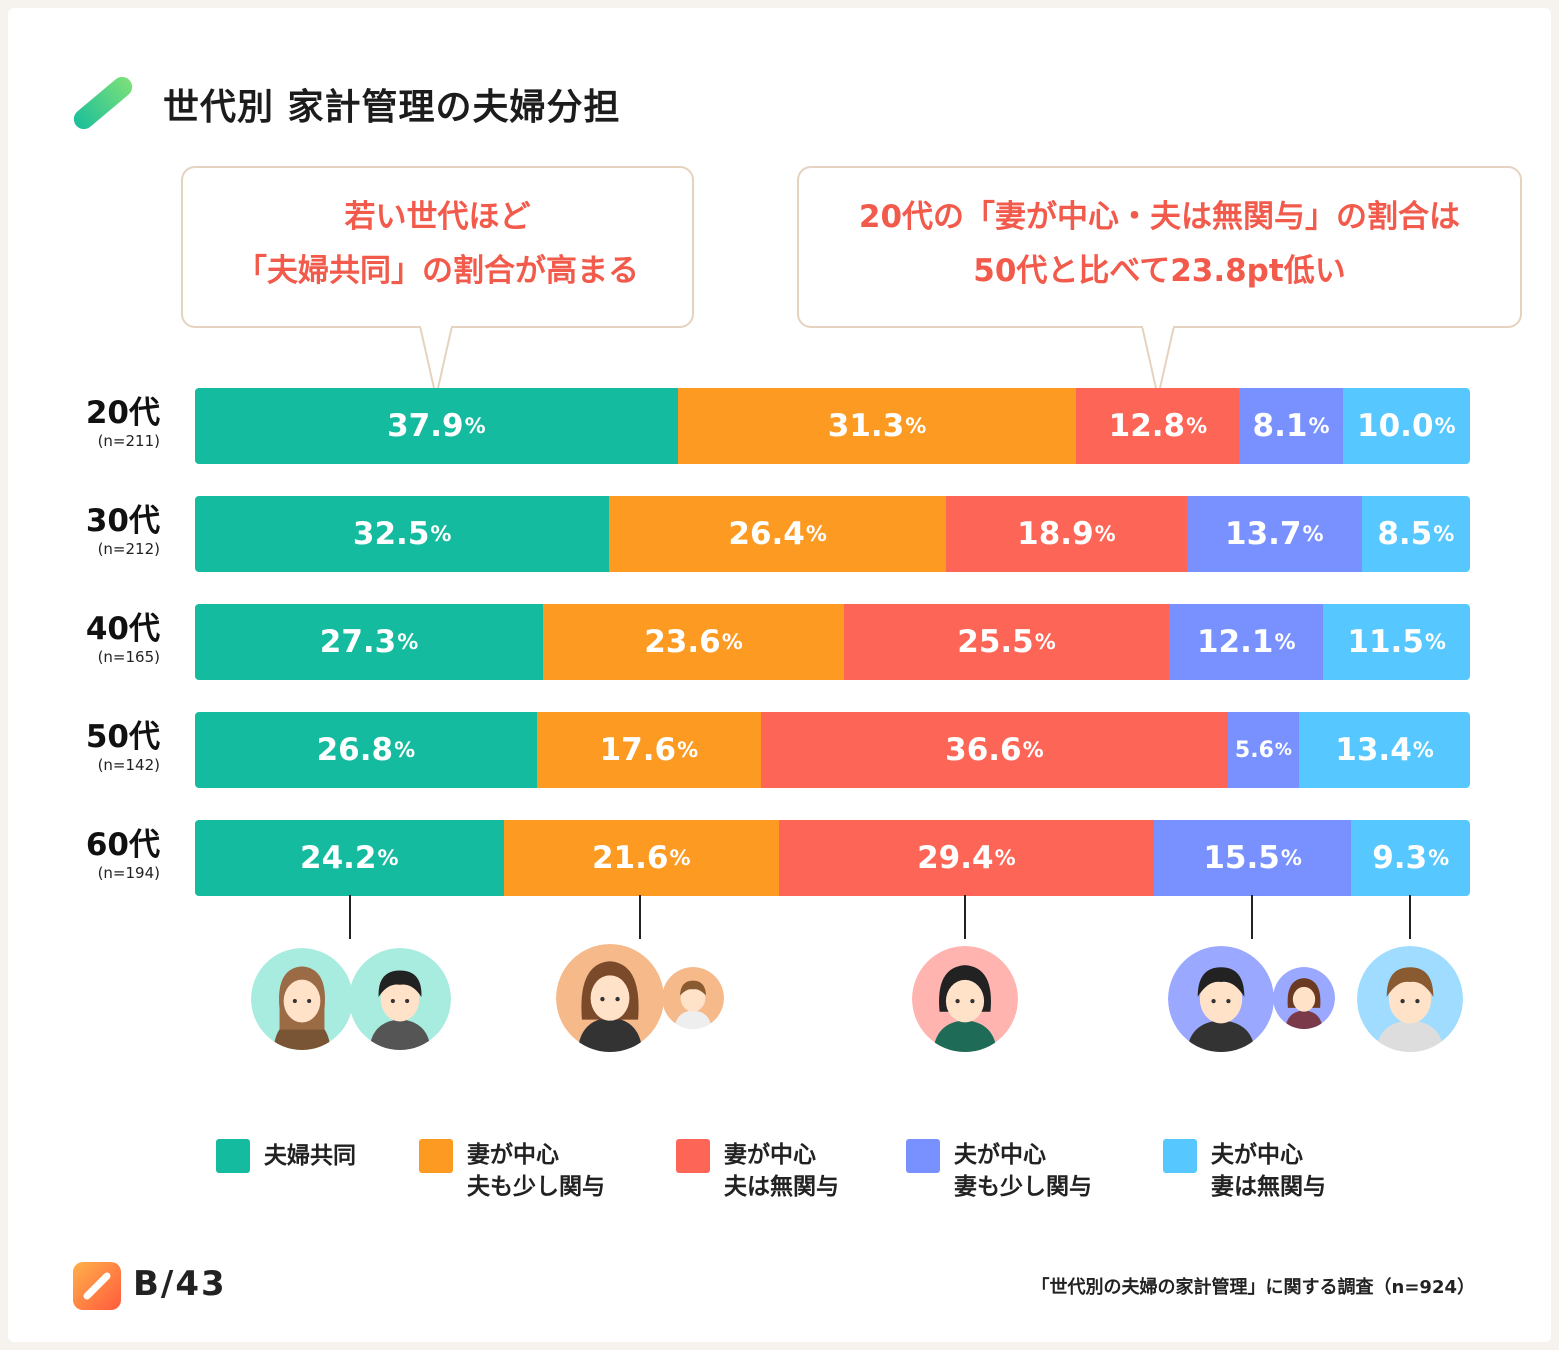  Describe the element at coordinates (425, 426) in the screenshot. I see `data-label: 37.9` at that location.